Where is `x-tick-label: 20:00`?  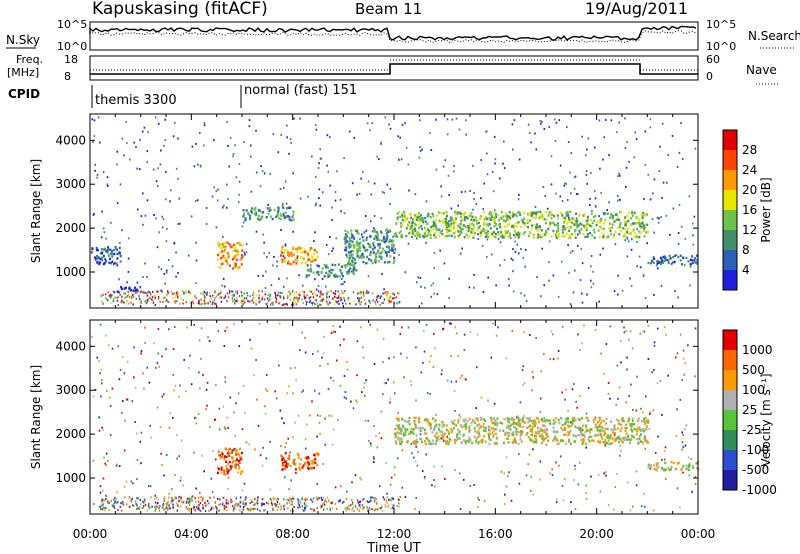 x-tick-label: 20:00 is located at coordinates (596, 534).